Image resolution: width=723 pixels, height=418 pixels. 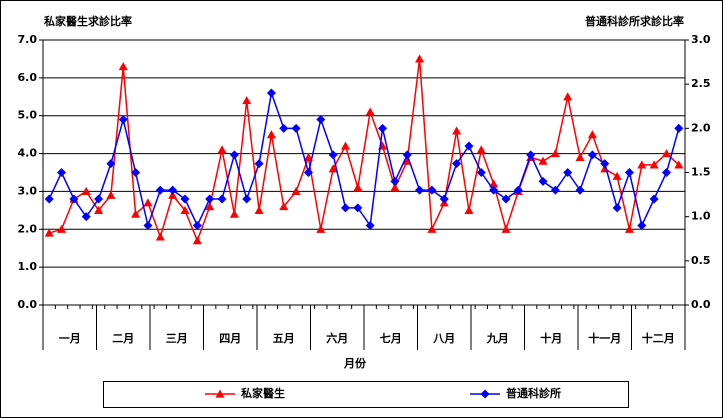 I want to click on y2-tick-label: 0.5, so click(x=701, y=260).